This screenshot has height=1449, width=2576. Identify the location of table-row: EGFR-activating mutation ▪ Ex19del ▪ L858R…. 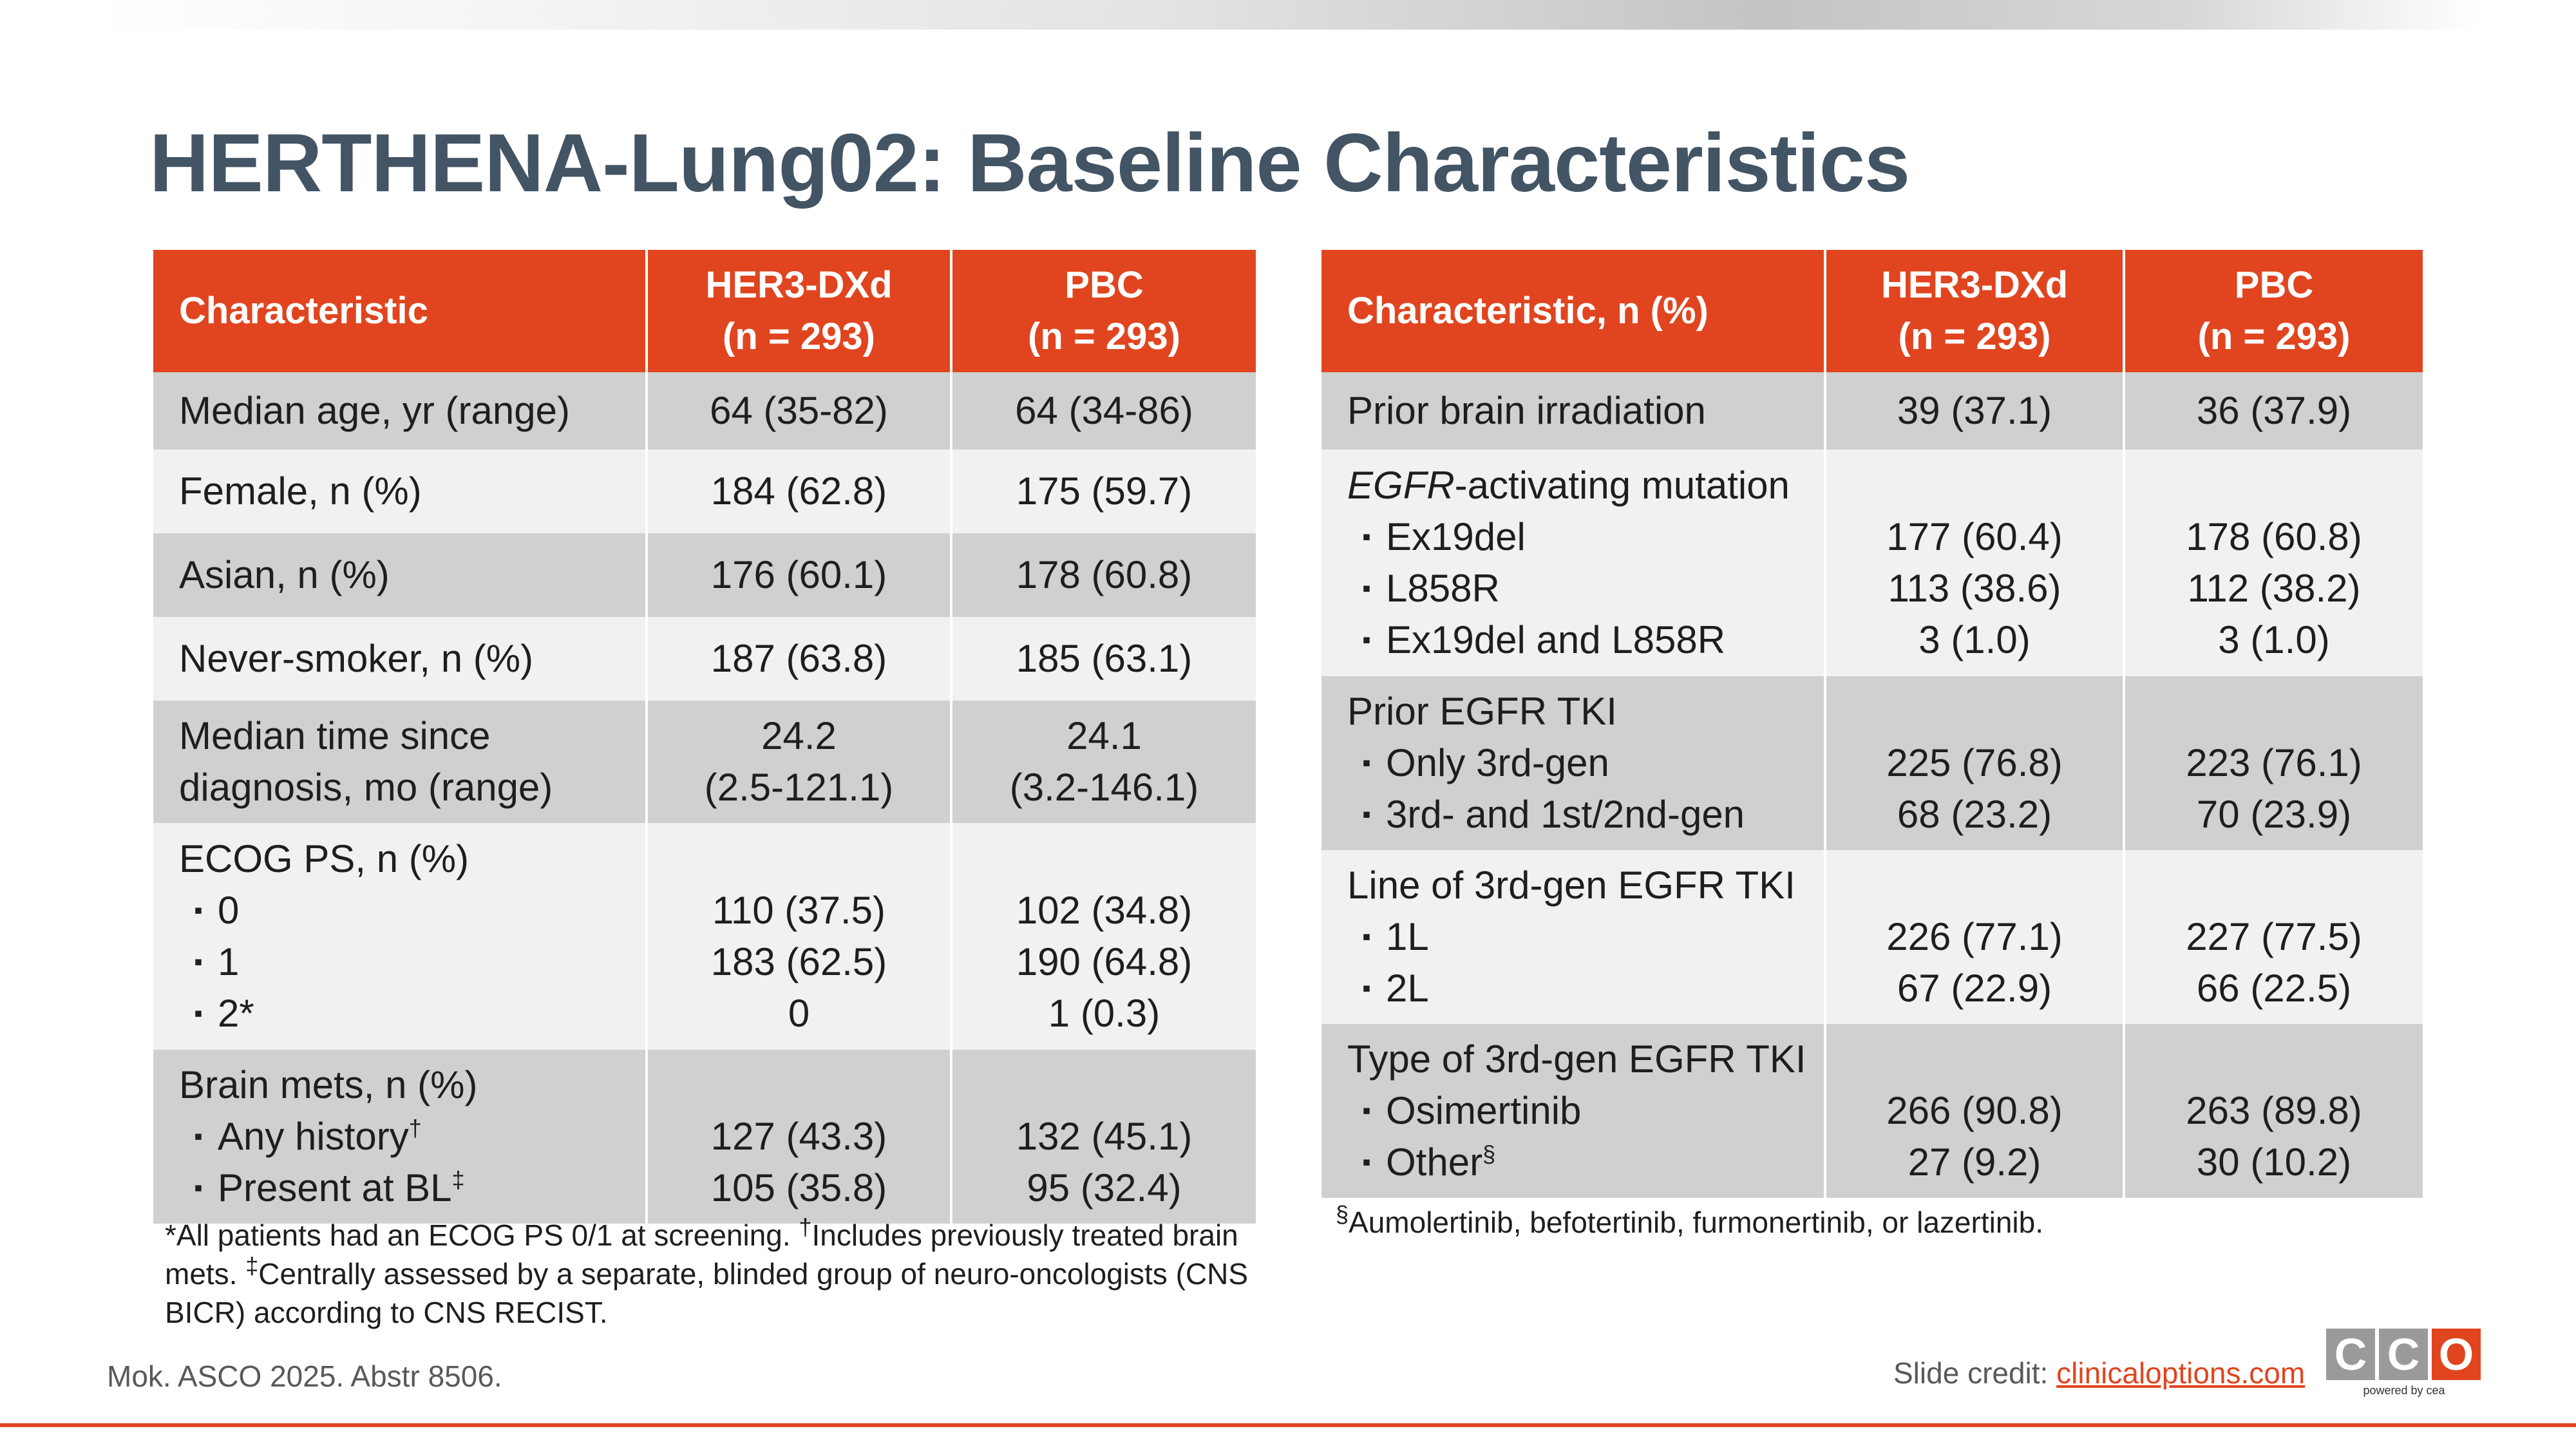
(1872, 563).